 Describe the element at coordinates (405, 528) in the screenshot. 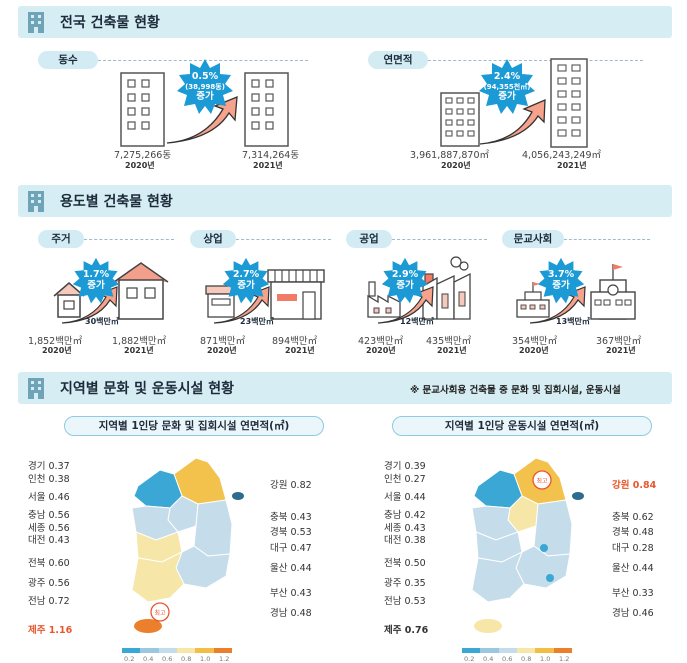

I see `region-sejong: 세종 0.43` at that location.